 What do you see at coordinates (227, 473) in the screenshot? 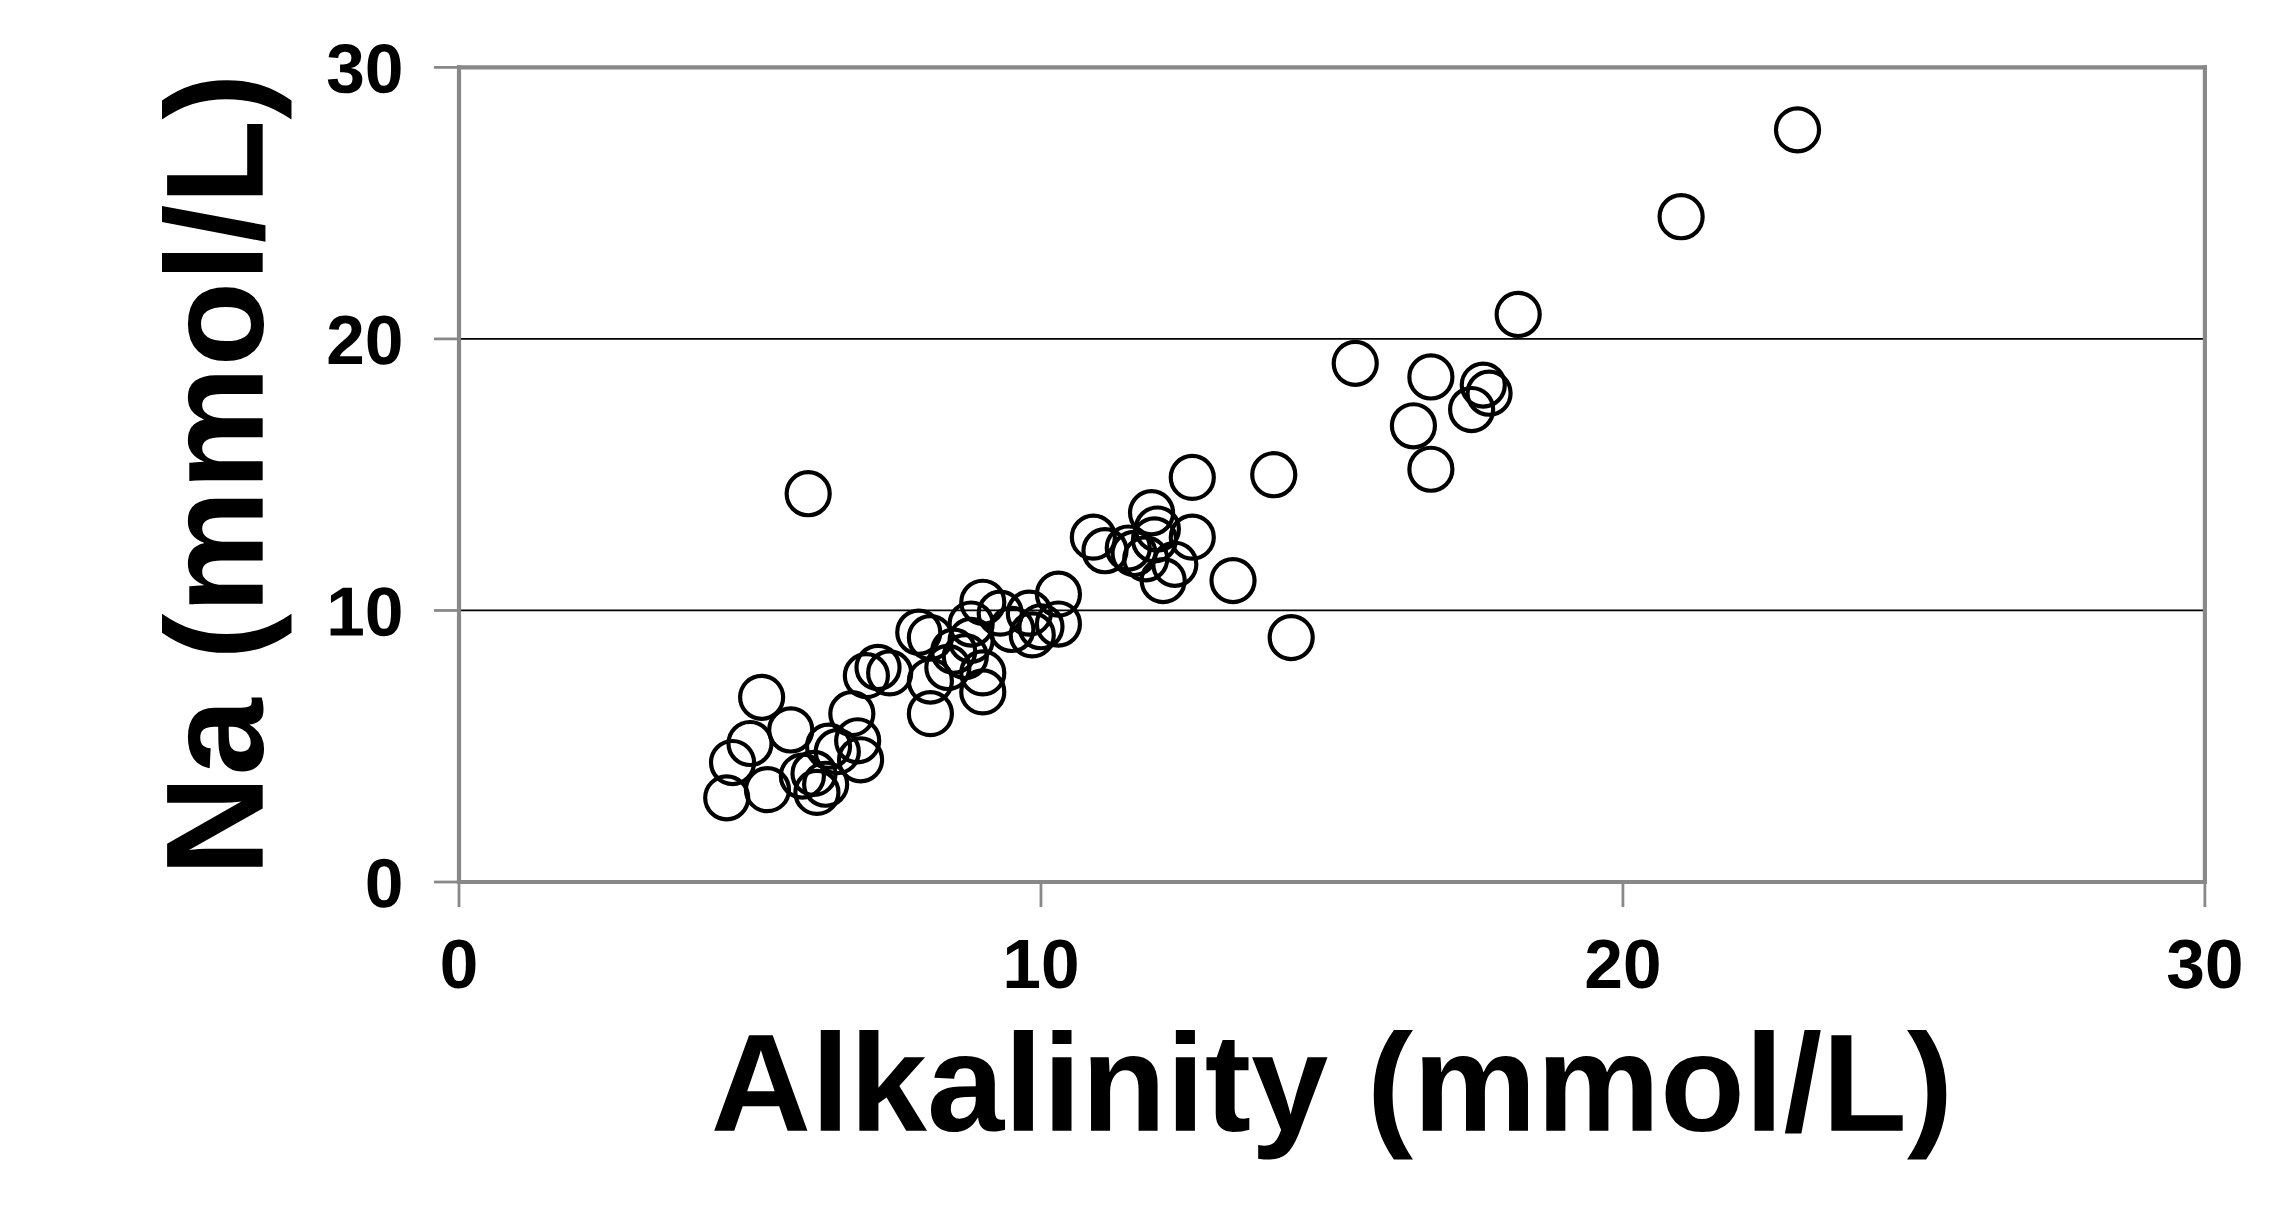
I see `y-axis-title: Na (mmol/L)` at bounding box center [227, 473].